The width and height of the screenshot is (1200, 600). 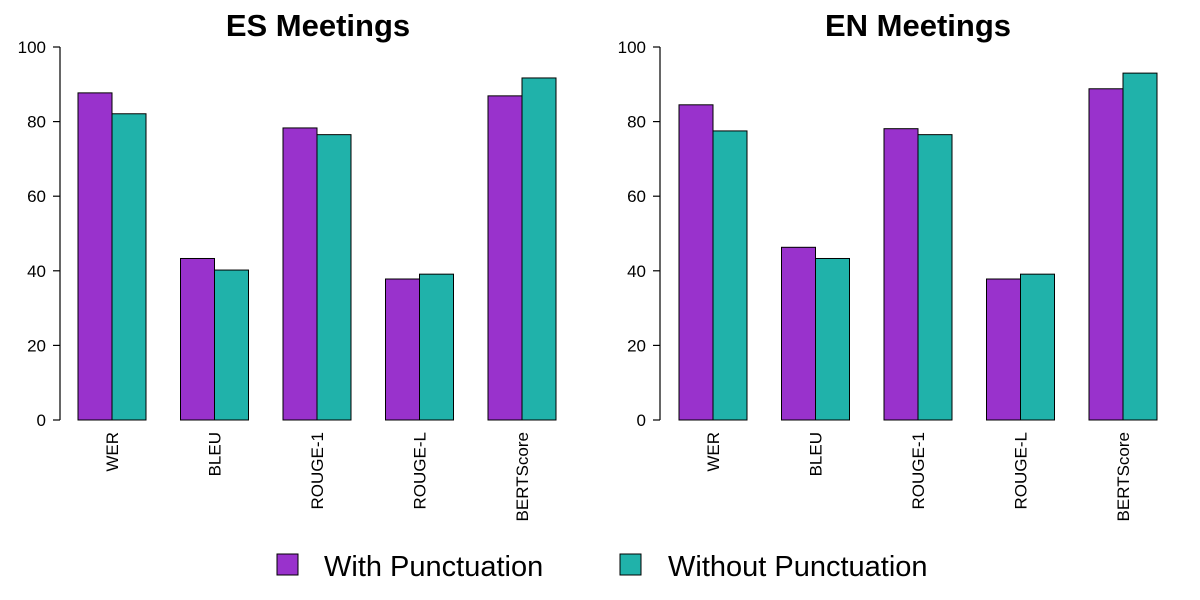 What do you see at coordinates (433, 567) in the screenshot?
I see `legend-label-with-punctuation: With Punctuation` at bounding box center [433, 567].